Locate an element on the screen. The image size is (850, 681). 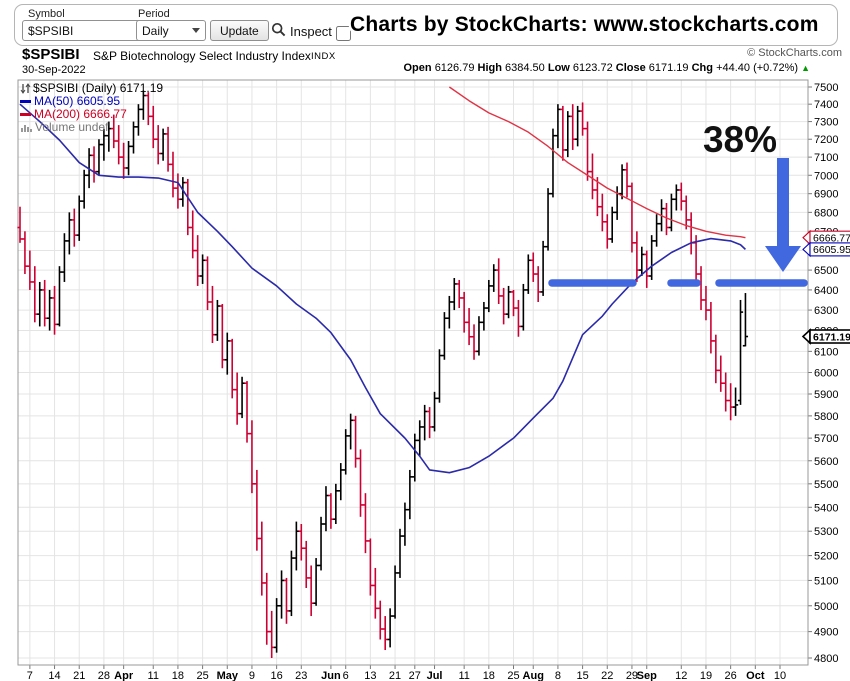
legend-volume-value: undef is located at coordinates (93, 127).